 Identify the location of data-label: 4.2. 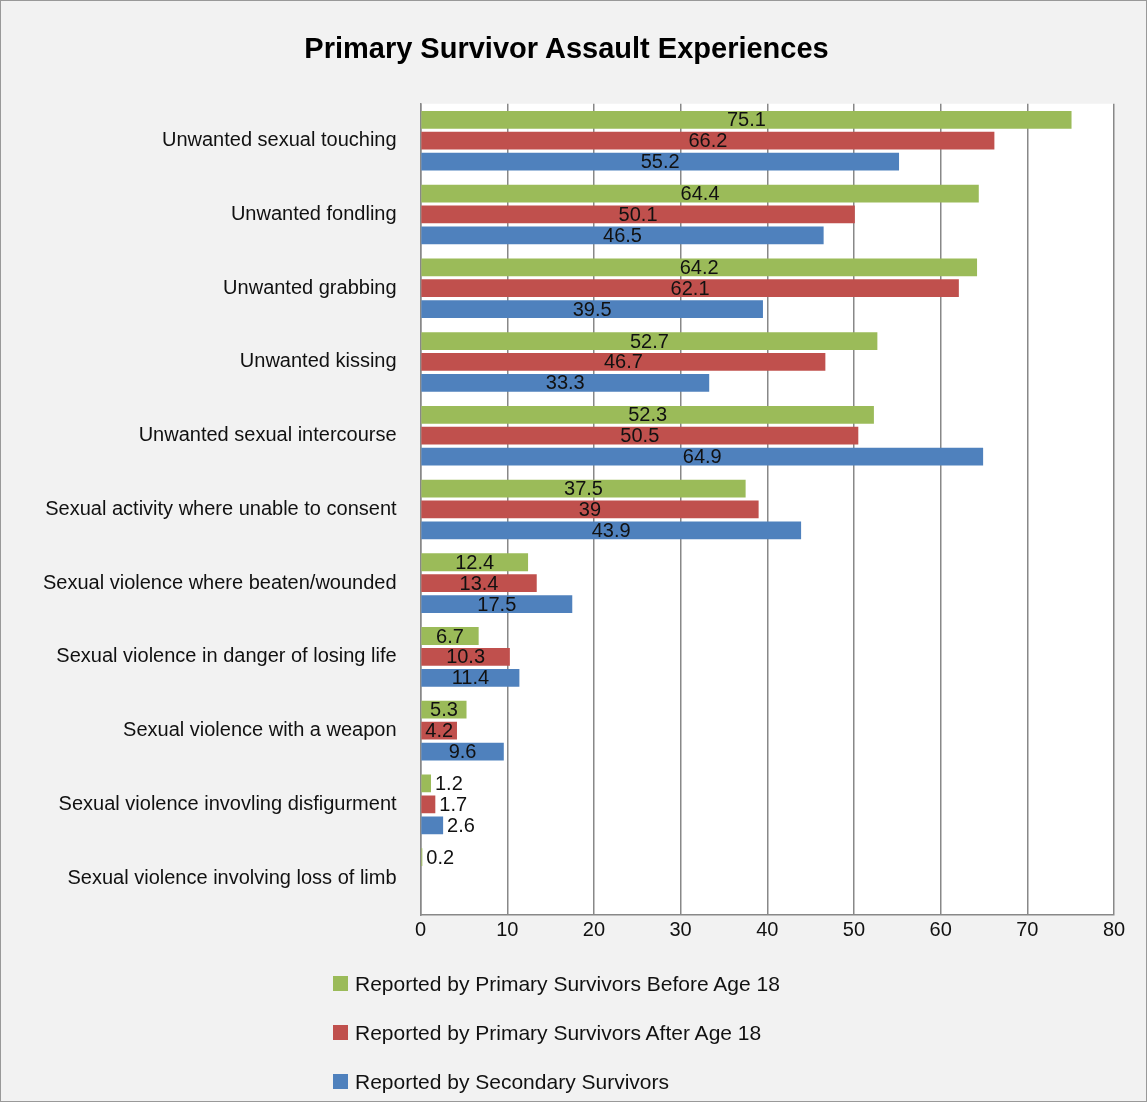
(439, 730).